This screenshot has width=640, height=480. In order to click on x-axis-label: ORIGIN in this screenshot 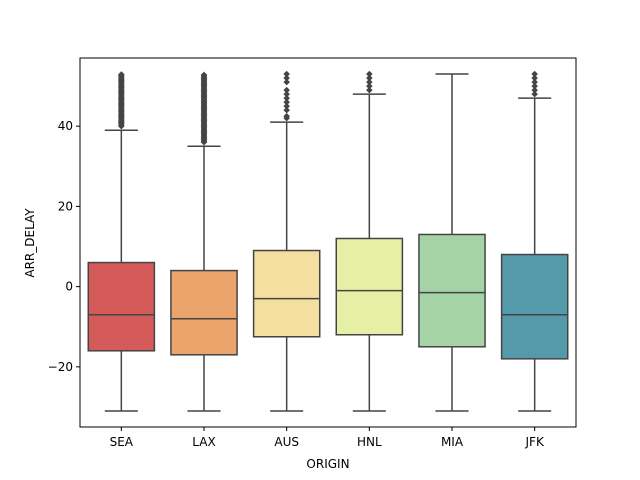, I will do `click(327, 464)`.